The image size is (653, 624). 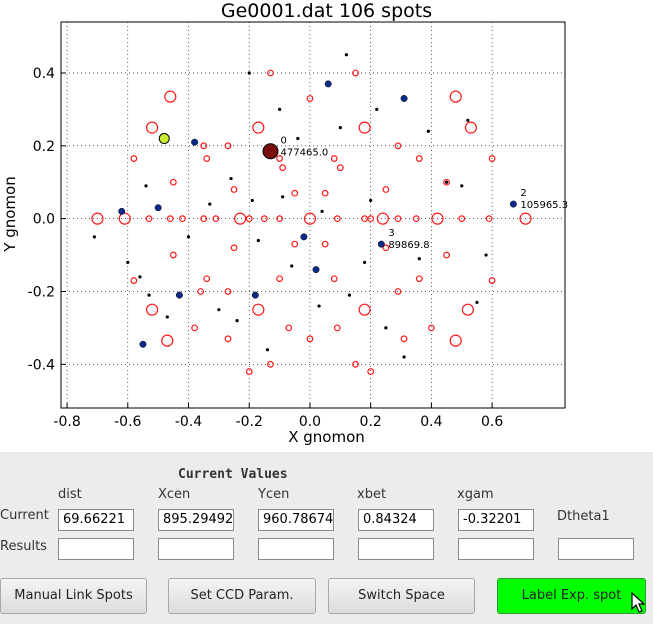 What do you see at coordinates (24, 515) in the screenshot?
I see `row-label-current: Current` at bounding box center [24, 515].